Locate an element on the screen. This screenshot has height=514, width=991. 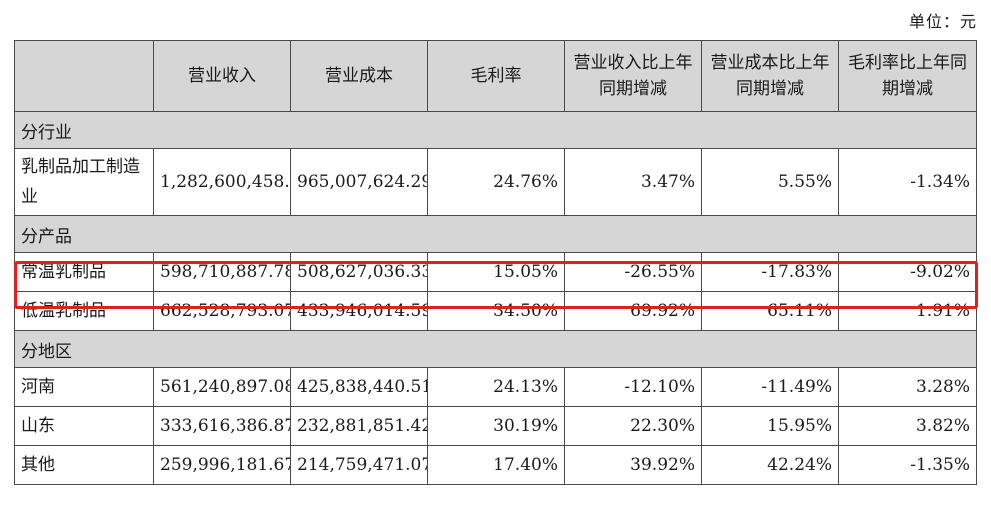
cell-cost-yoy: -11.49% is located at coordinates (770, 387).